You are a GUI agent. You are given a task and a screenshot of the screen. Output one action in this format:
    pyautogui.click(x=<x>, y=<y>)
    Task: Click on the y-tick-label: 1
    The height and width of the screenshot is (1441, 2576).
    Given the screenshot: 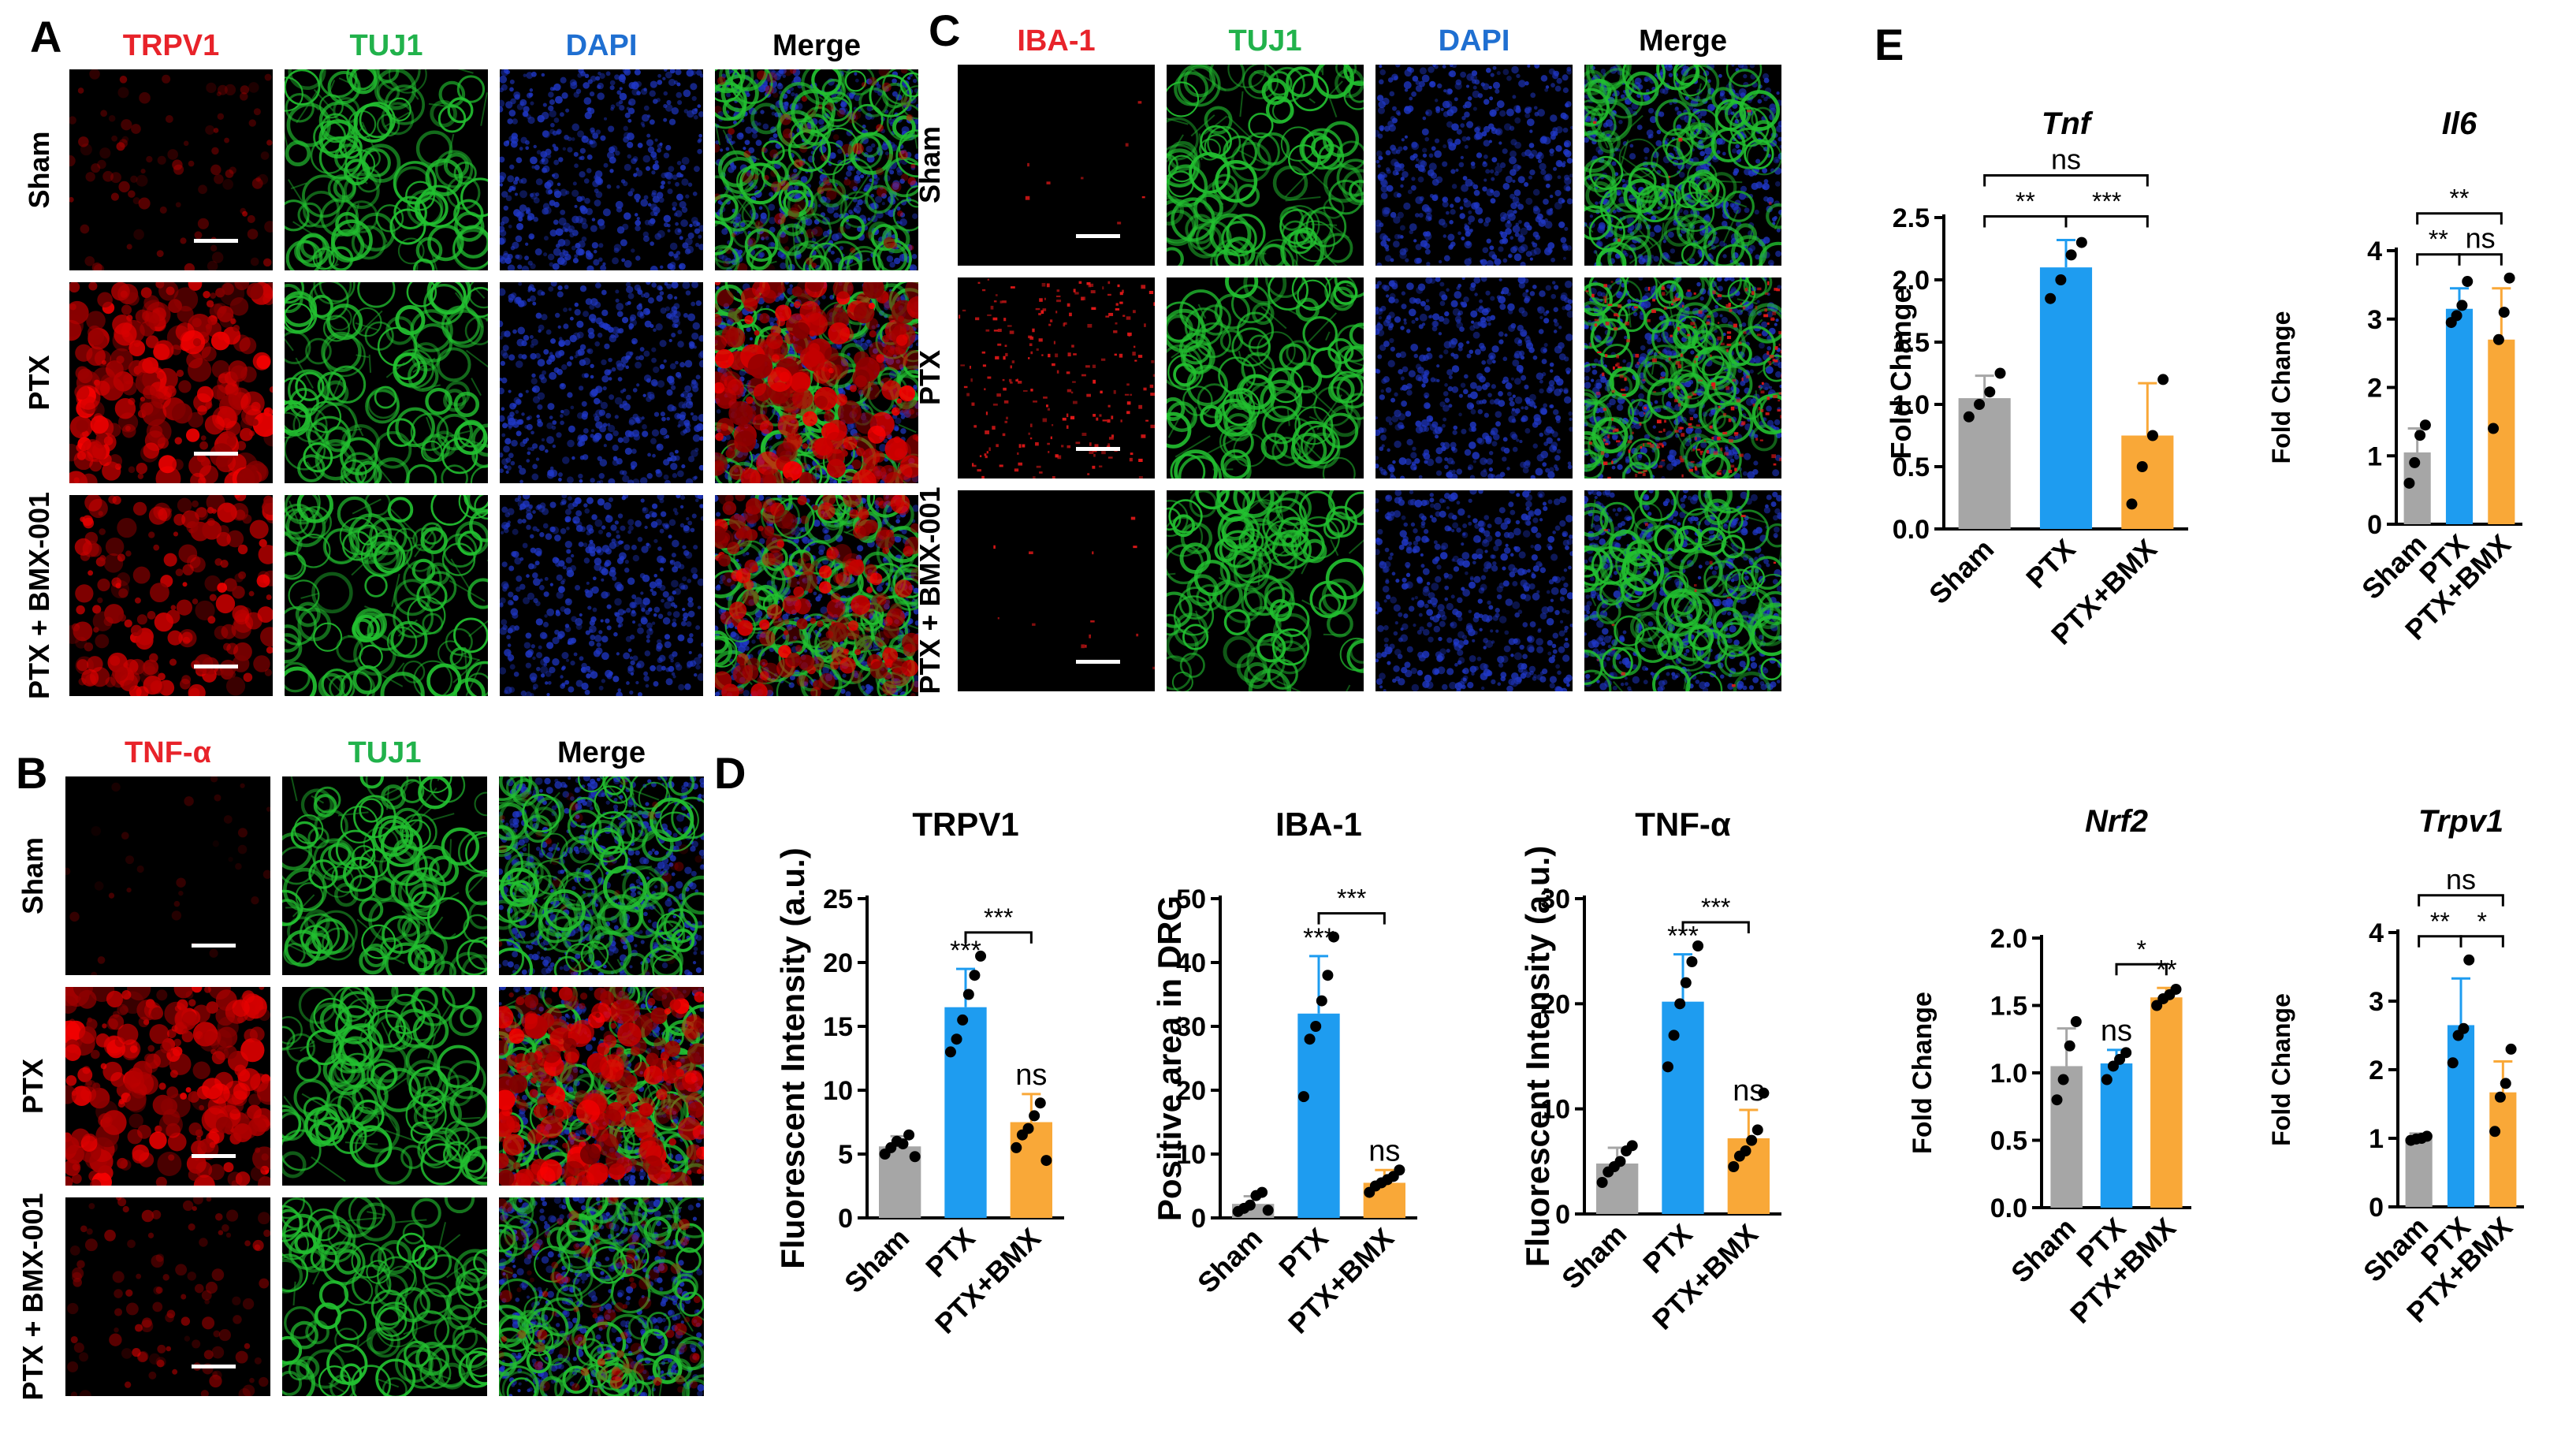 What is the action you would take?
    pyautogui.click(x=2374, y=456)
    